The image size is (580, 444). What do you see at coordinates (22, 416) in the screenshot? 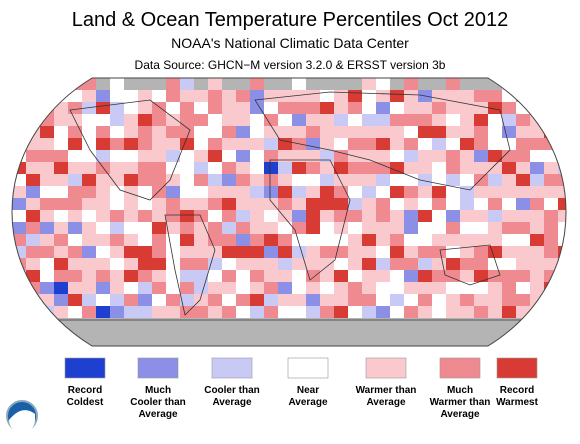
I see `noaa-logo` at bounding box center [22, 416].